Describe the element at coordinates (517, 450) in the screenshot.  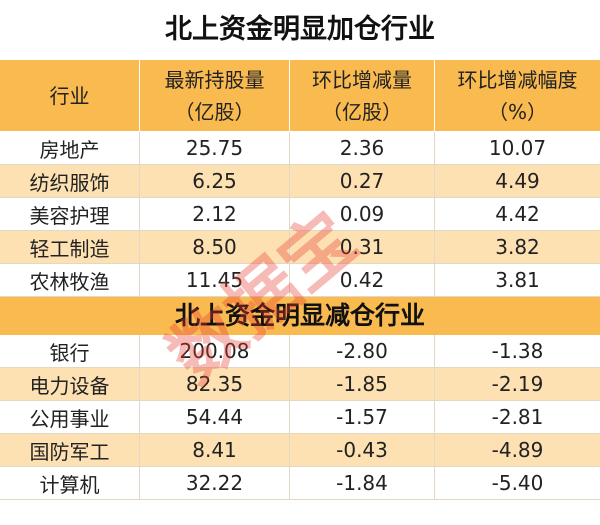
I see `table-cell: -4.89` at that location.